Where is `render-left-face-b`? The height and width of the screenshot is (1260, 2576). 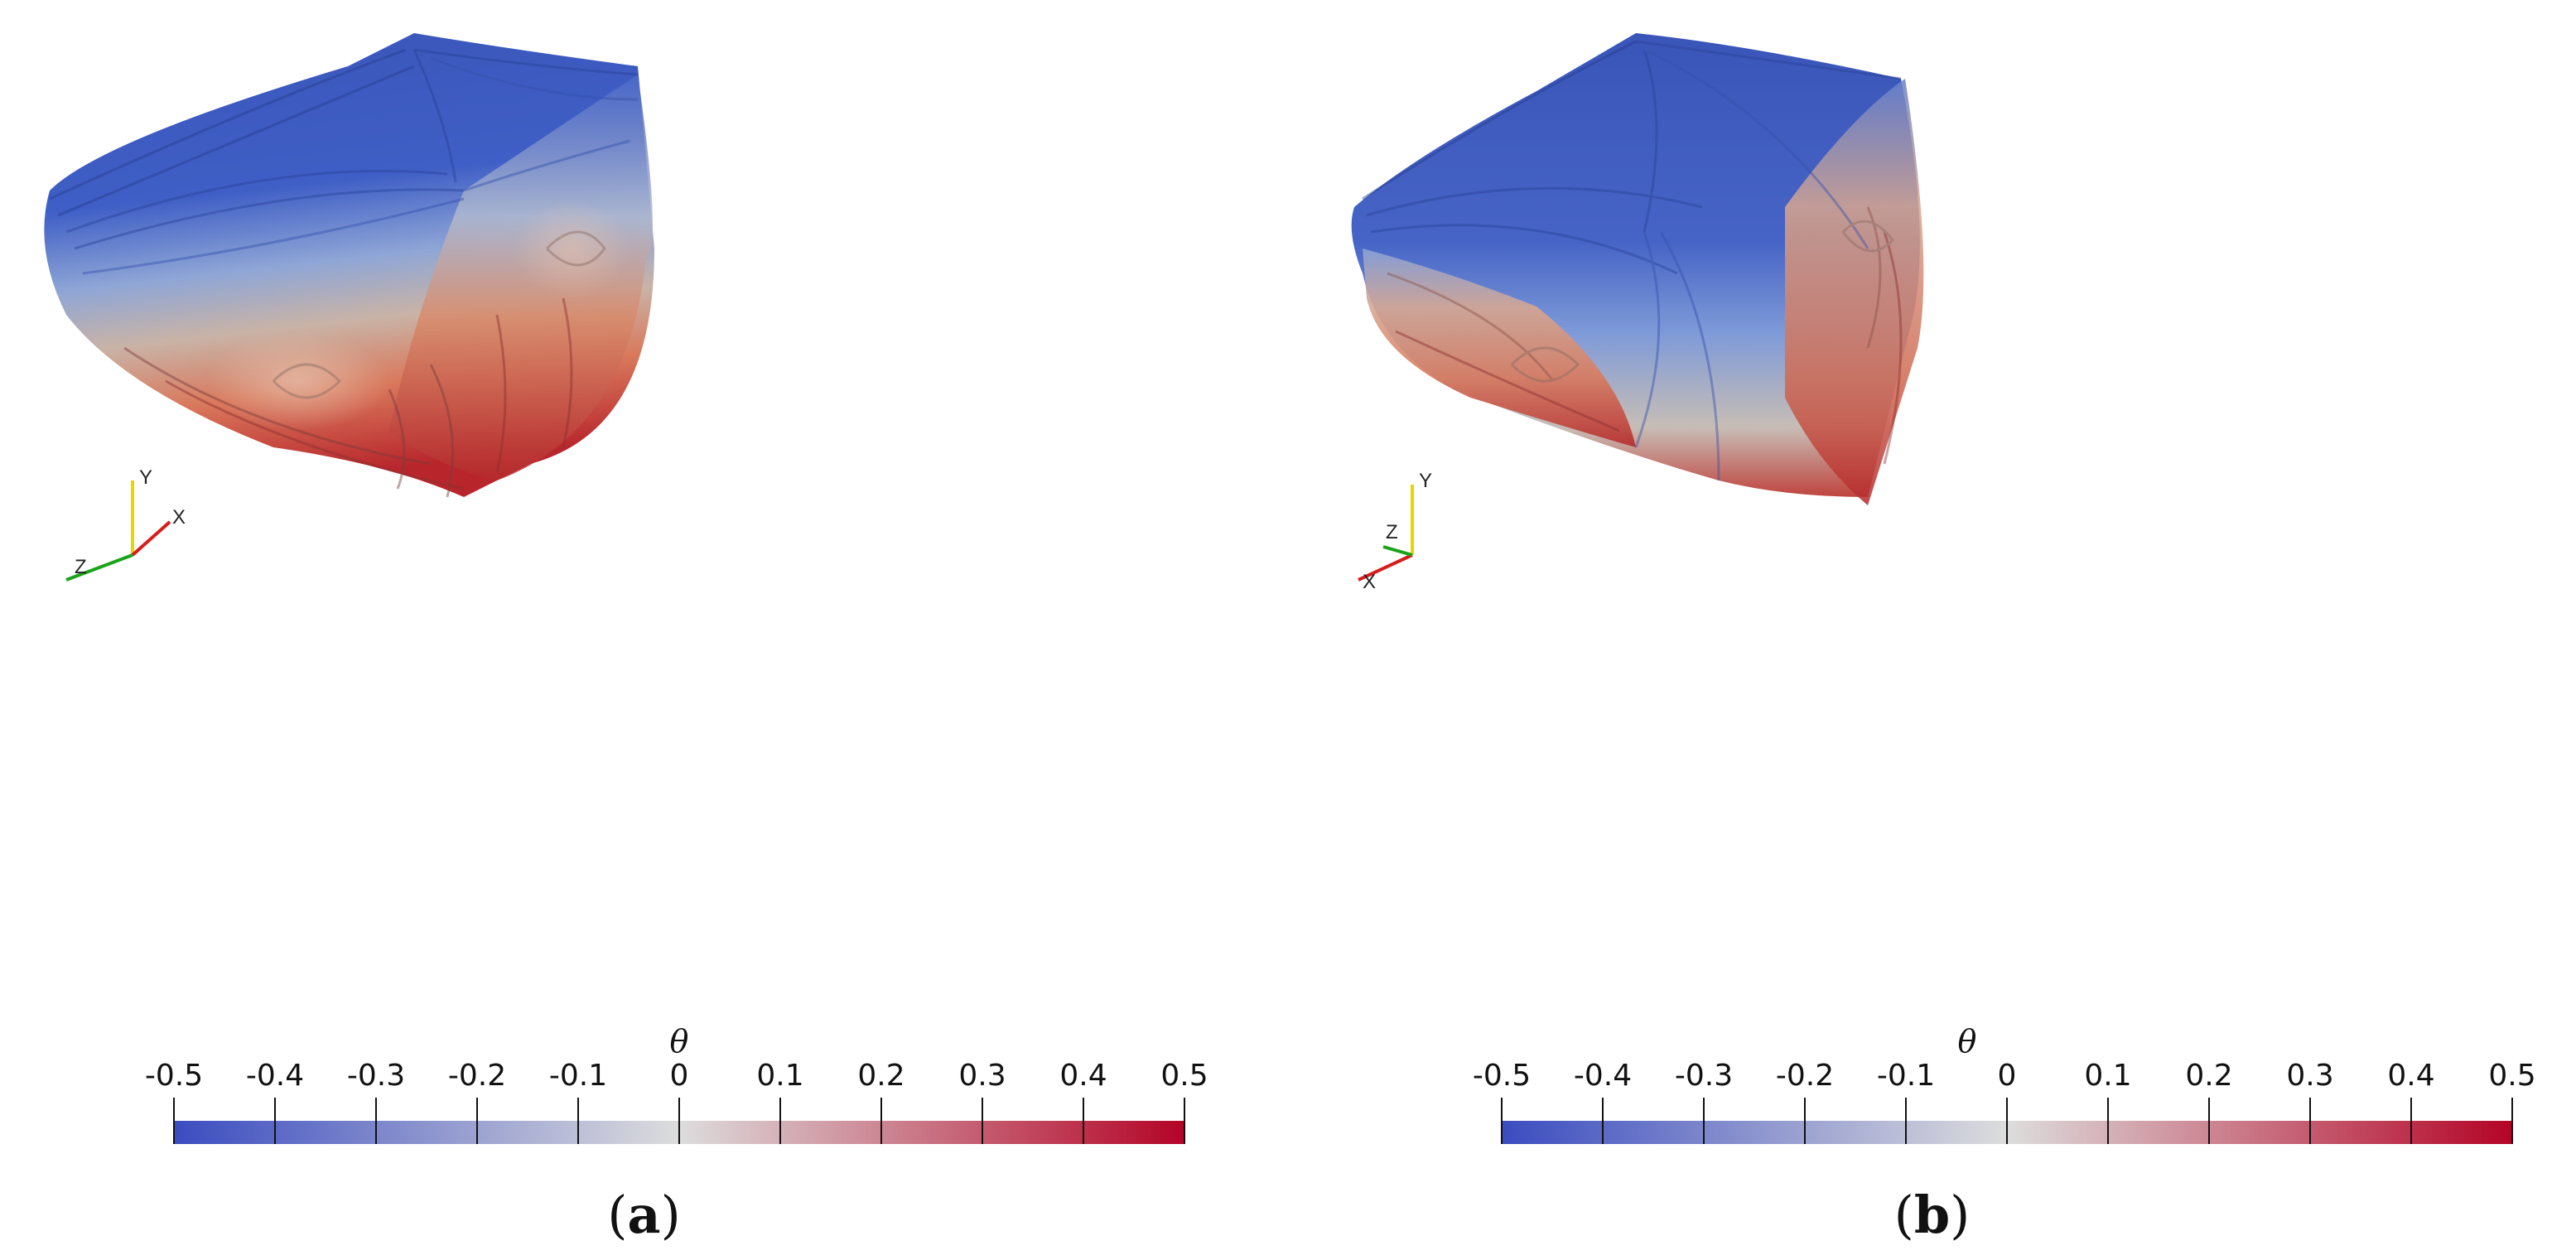 render-left-face-b is located at coordinates (1499, 348).